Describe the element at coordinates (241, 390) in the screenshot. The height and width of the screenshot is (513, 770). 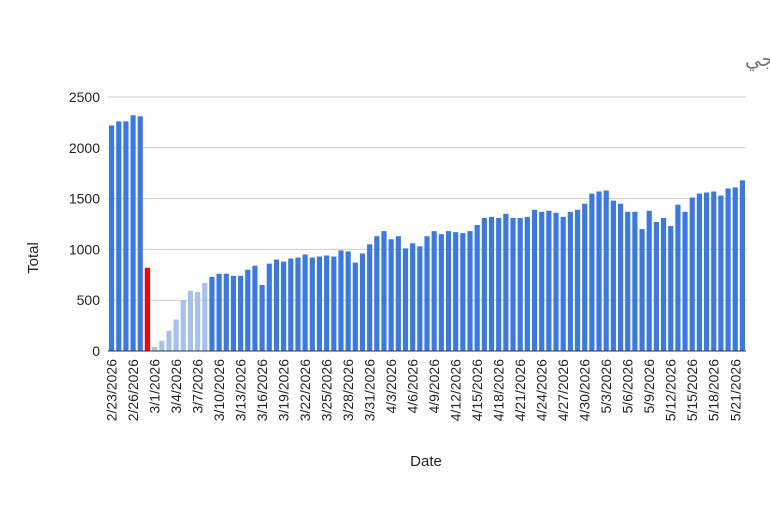
I see `x-tick-label: 3/13/2026` at that location.